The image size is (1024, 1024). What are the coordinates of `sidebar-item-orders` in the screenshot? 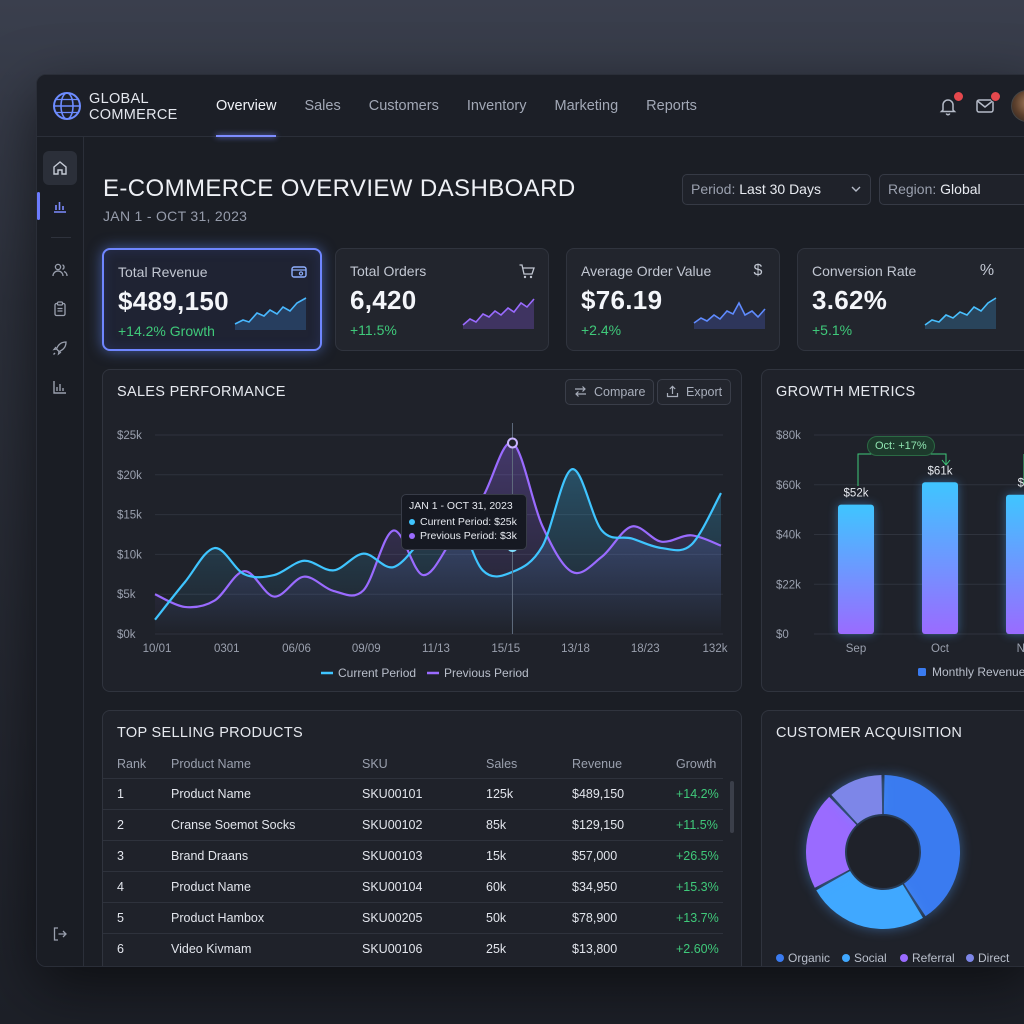 It's located at (60, 309).